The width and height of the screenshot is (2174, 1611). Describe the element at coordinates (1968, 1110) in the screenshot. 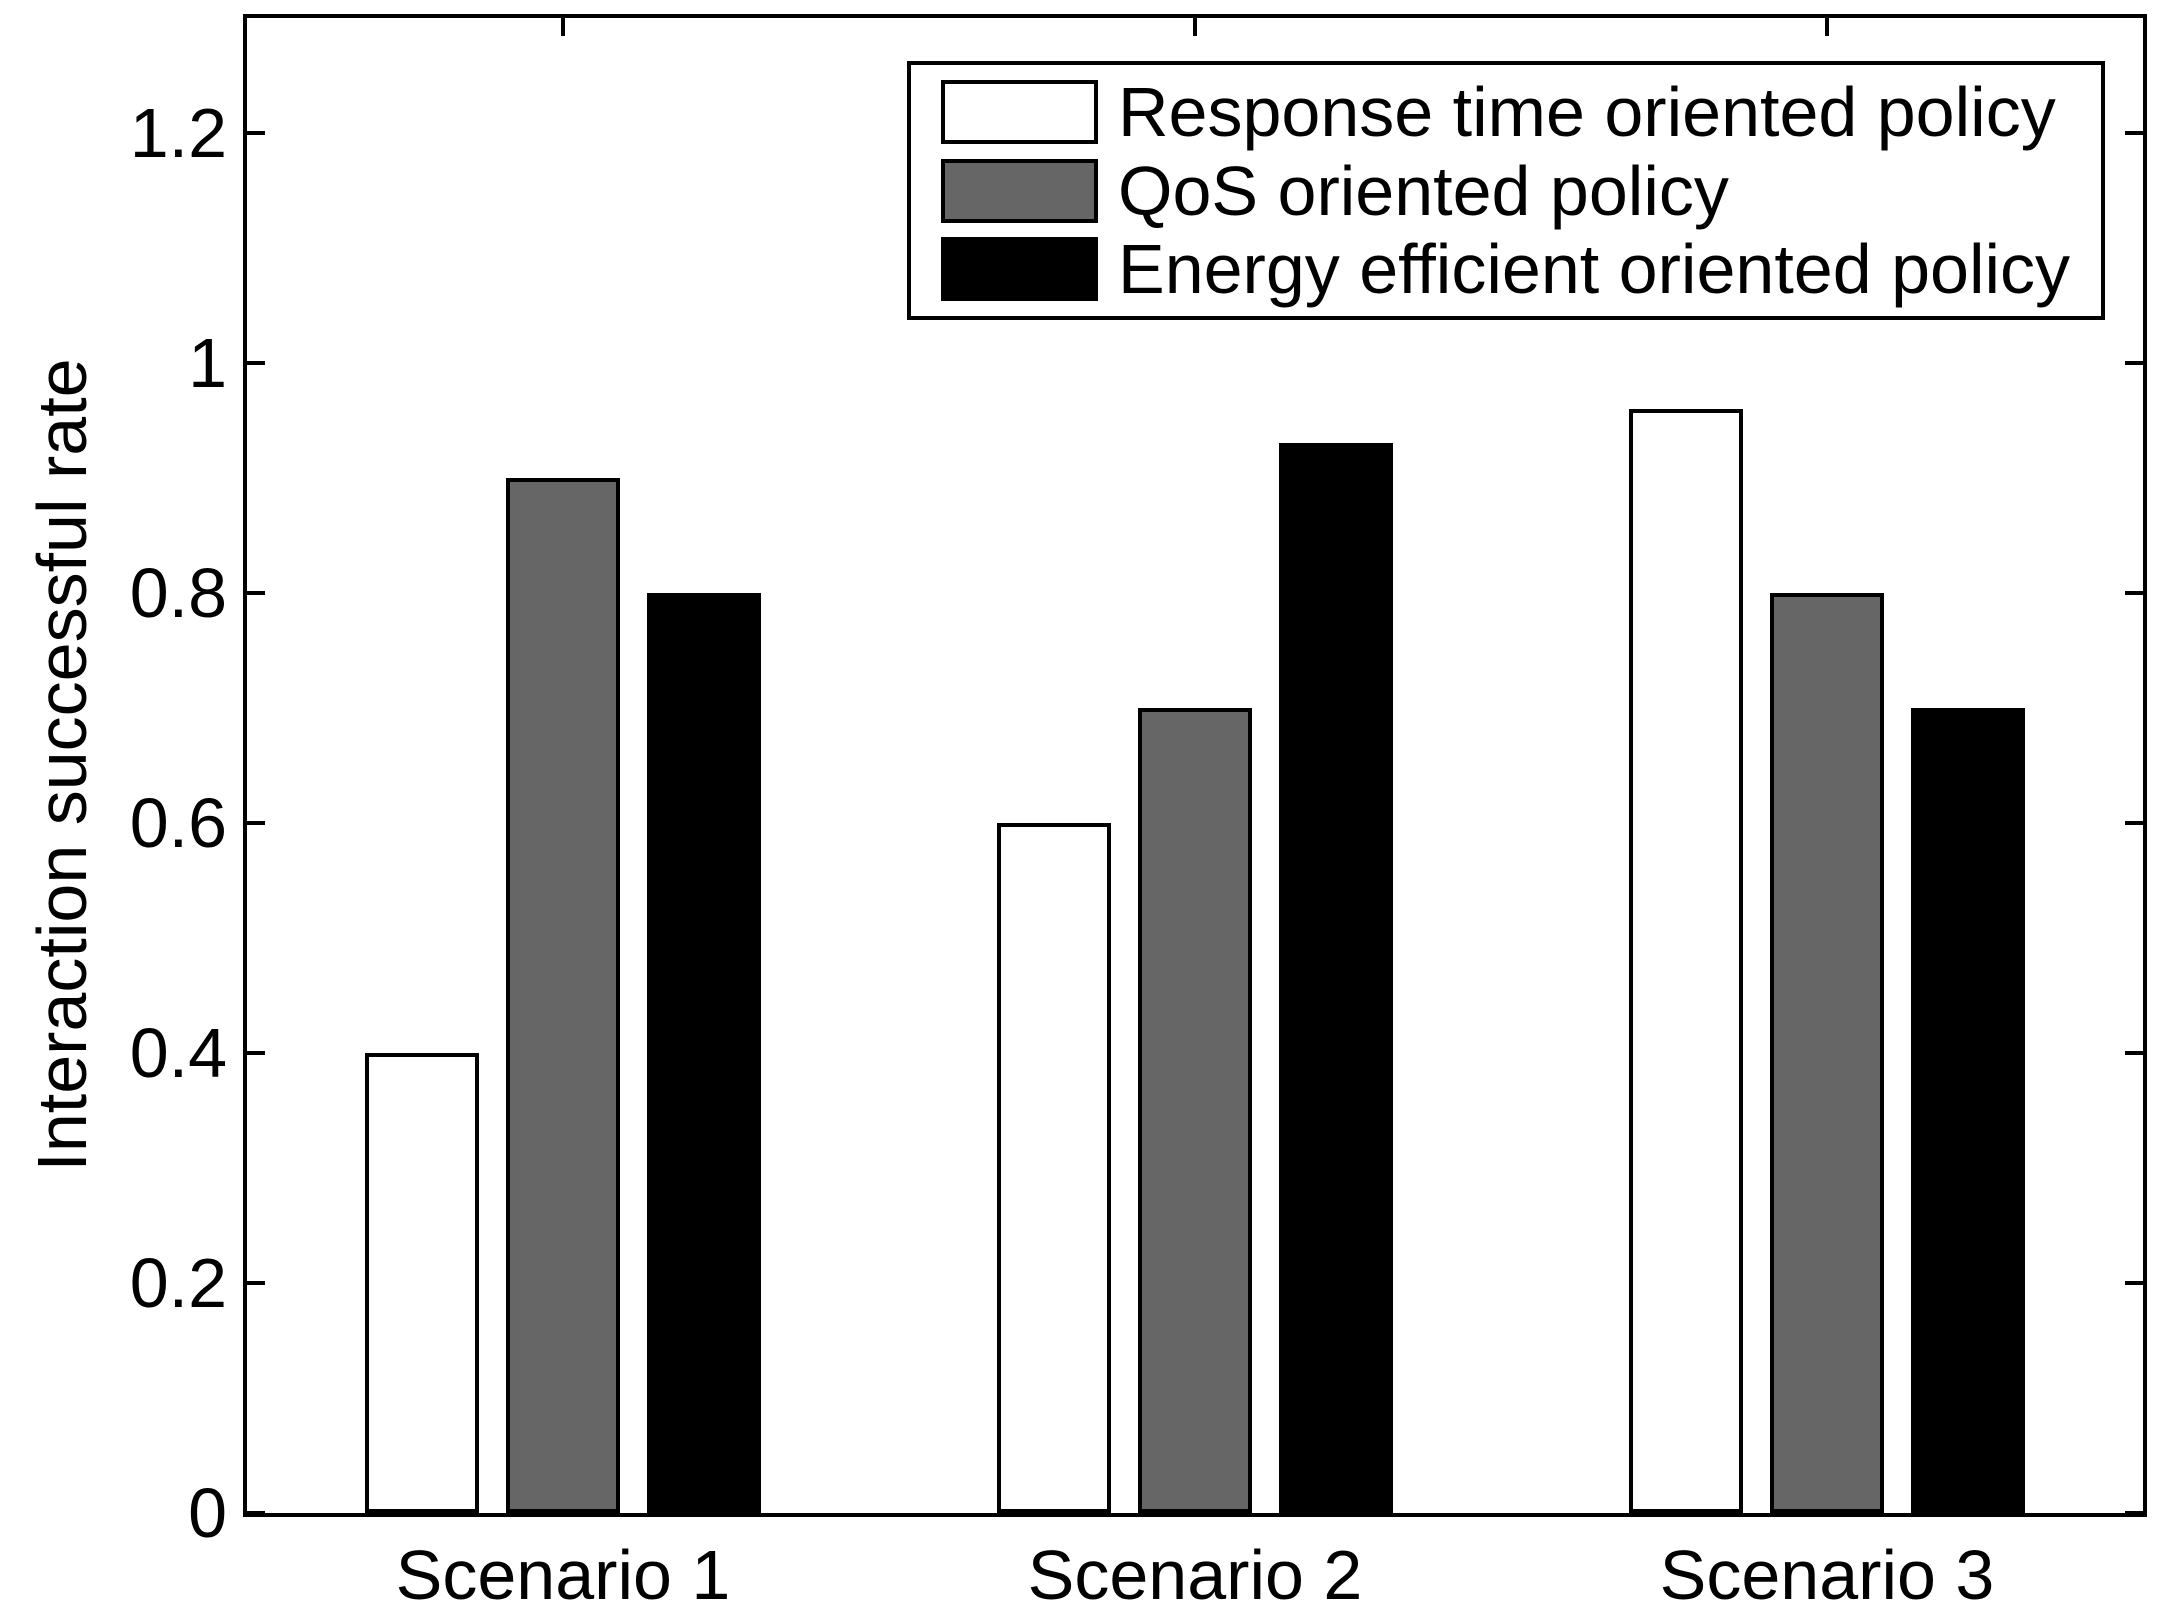

I see `bar-scenario-3-energy-efficient-oriented-policy` at that location.